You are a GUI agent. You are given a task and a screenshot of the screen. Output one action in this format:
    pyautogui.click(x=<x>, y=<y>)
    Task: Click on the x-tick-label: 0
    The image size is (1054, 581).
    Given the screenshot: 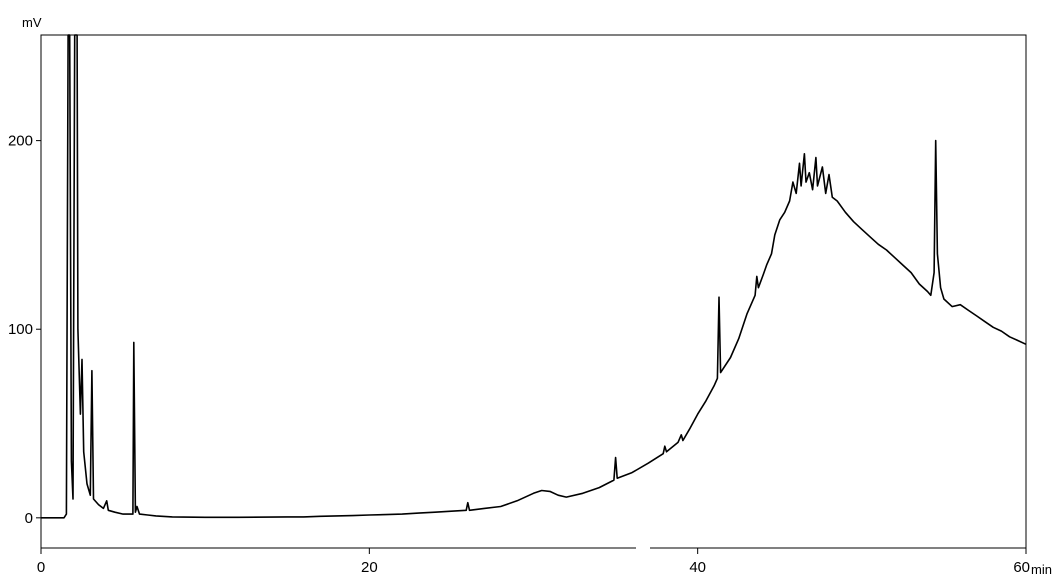 What is the action you would take?
    pyautogui.click(x=41, y=567)
    